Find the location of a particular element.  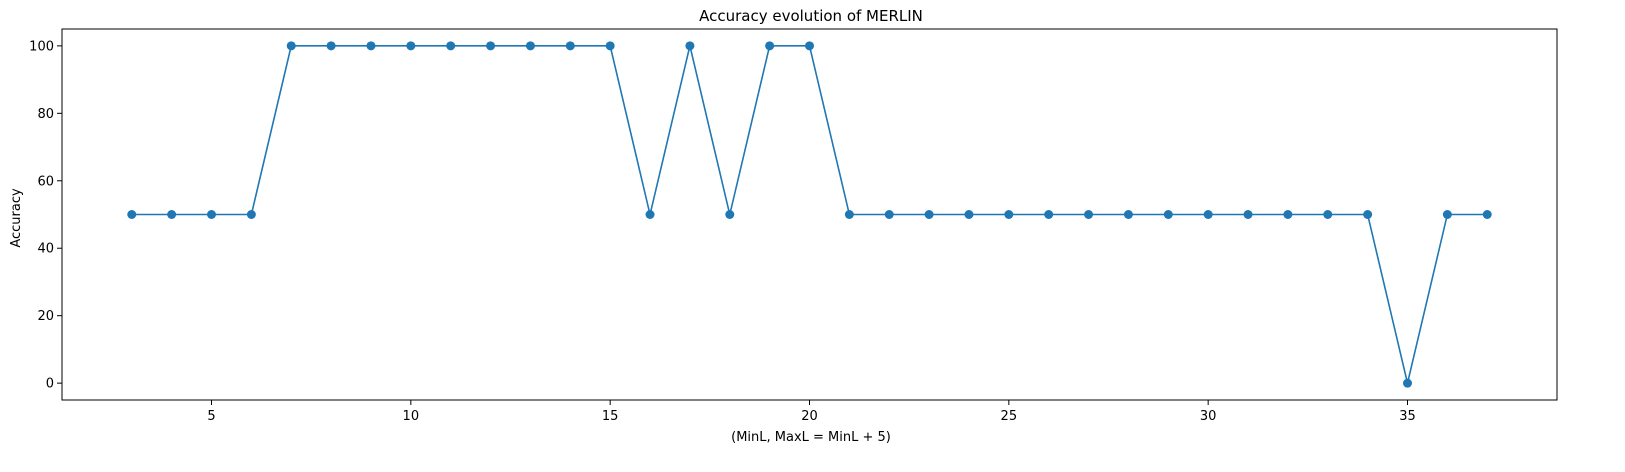

x-tick-label: 25 is located at coordinates (1009, 416).